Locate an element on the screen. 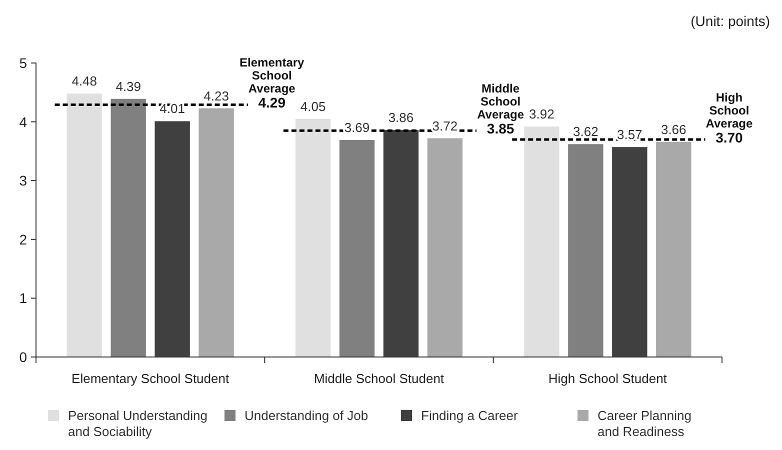 The width and height of the screenshot is (782, 450). data-label: 4.01 is located at coordinates (172, 108).